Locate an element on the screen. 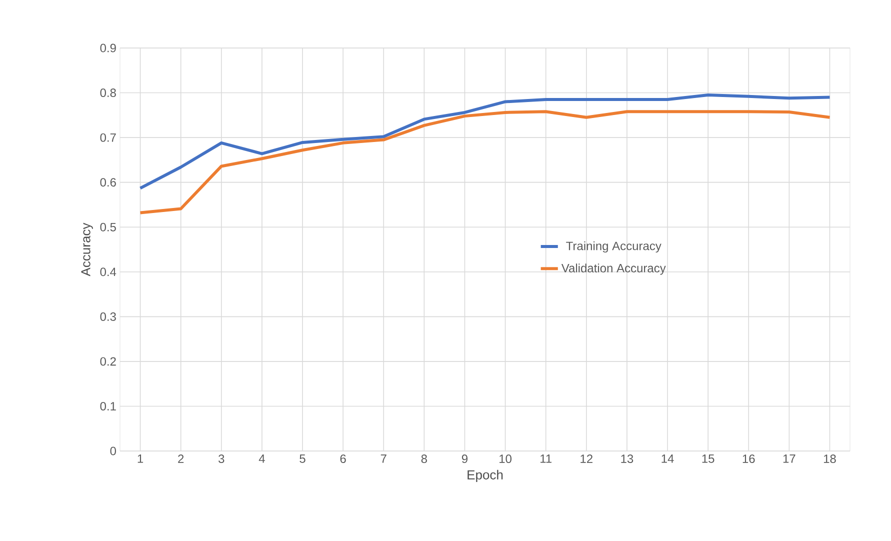  x-tick-label: 18 is located at coordinates (830, 459).